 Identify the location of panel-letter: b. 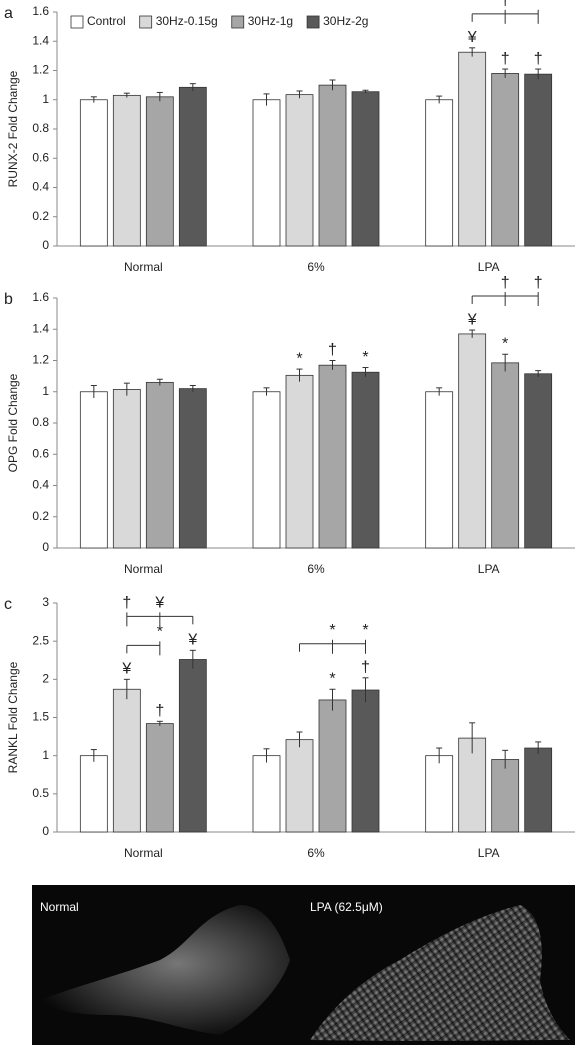
(8, 299).